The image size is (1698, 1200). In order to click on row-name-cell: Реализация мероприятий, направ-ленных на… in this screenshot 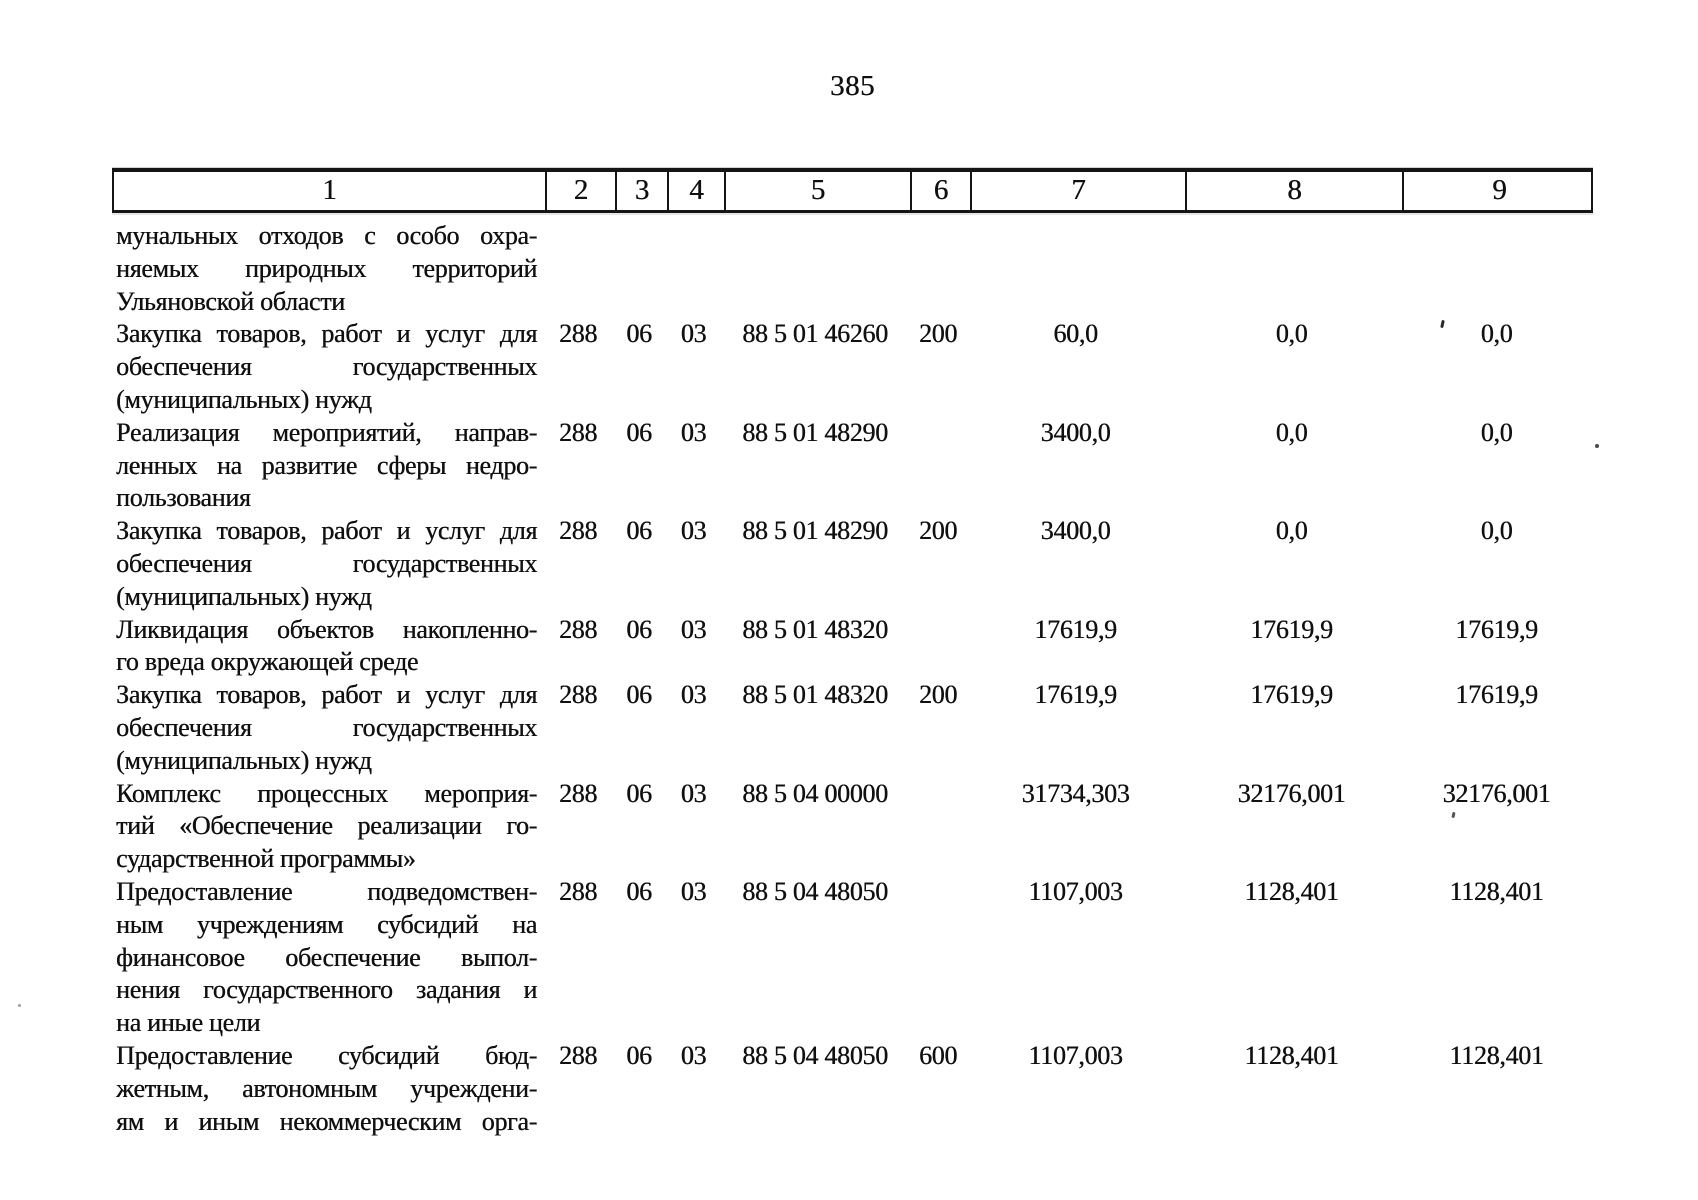, I will do `click(327, 466)`.